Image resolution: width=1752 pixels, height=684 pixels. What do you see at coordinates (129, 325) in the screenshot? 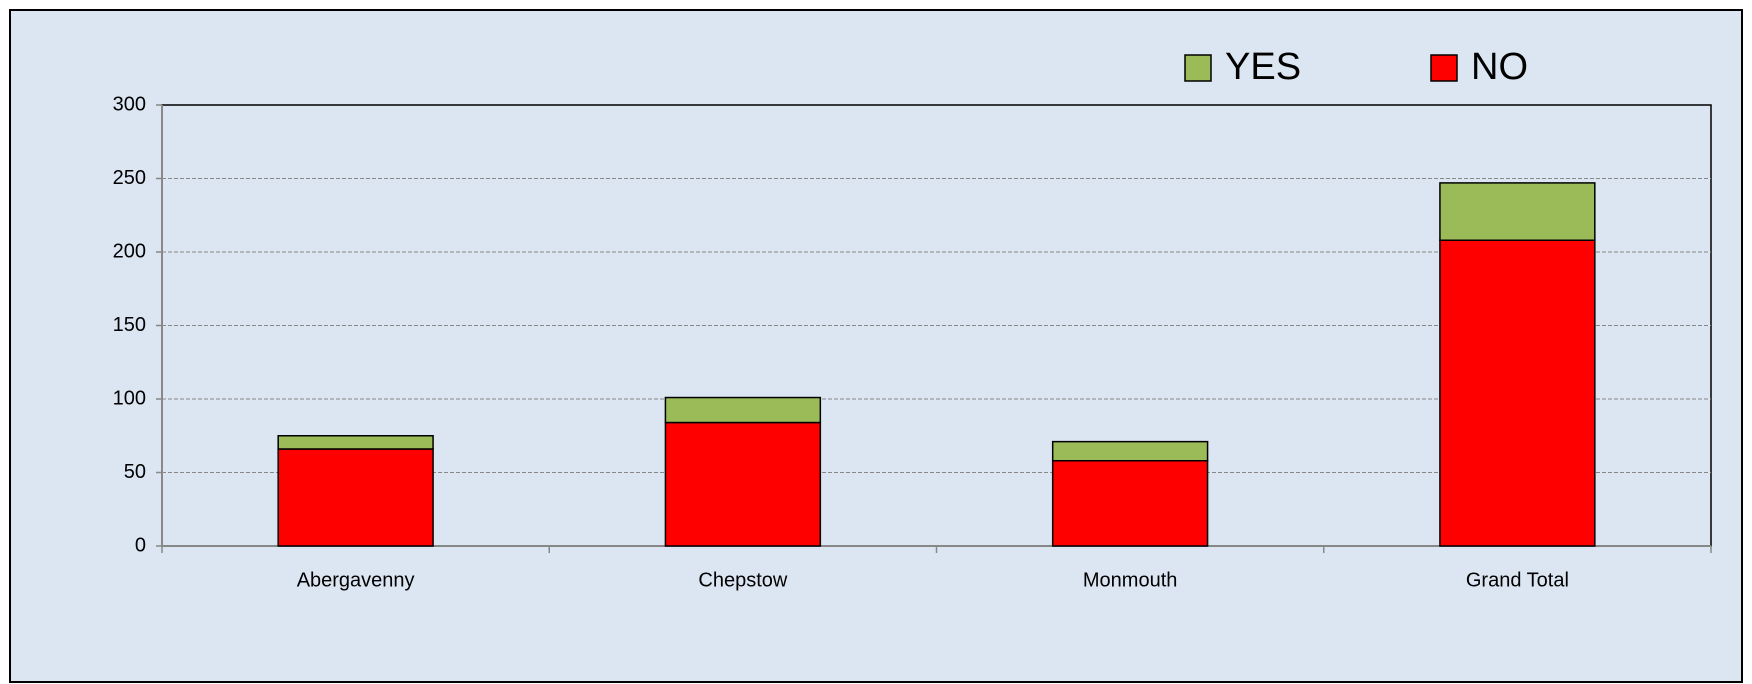
I see `y-tick-label: 150` at bounding box center [129, 325].